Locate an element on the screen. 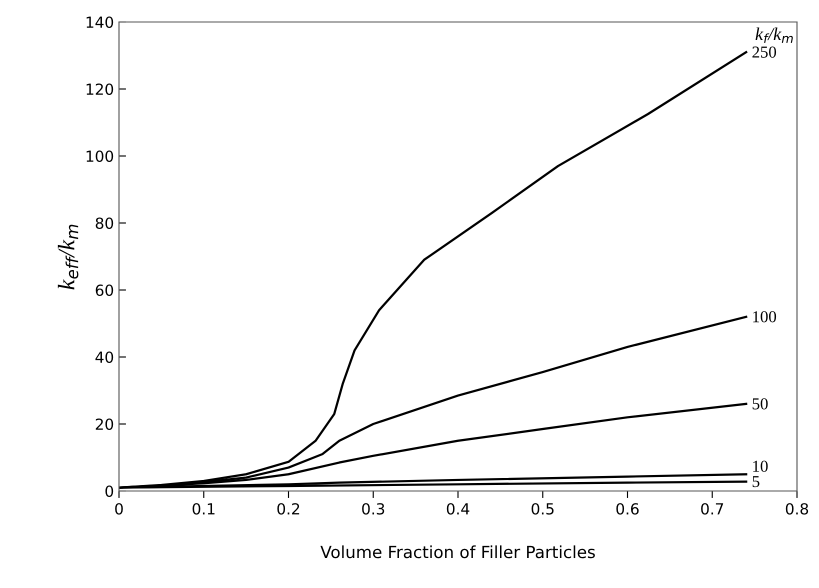  y-tick-label: 20 is located at coordinates (105, 424).